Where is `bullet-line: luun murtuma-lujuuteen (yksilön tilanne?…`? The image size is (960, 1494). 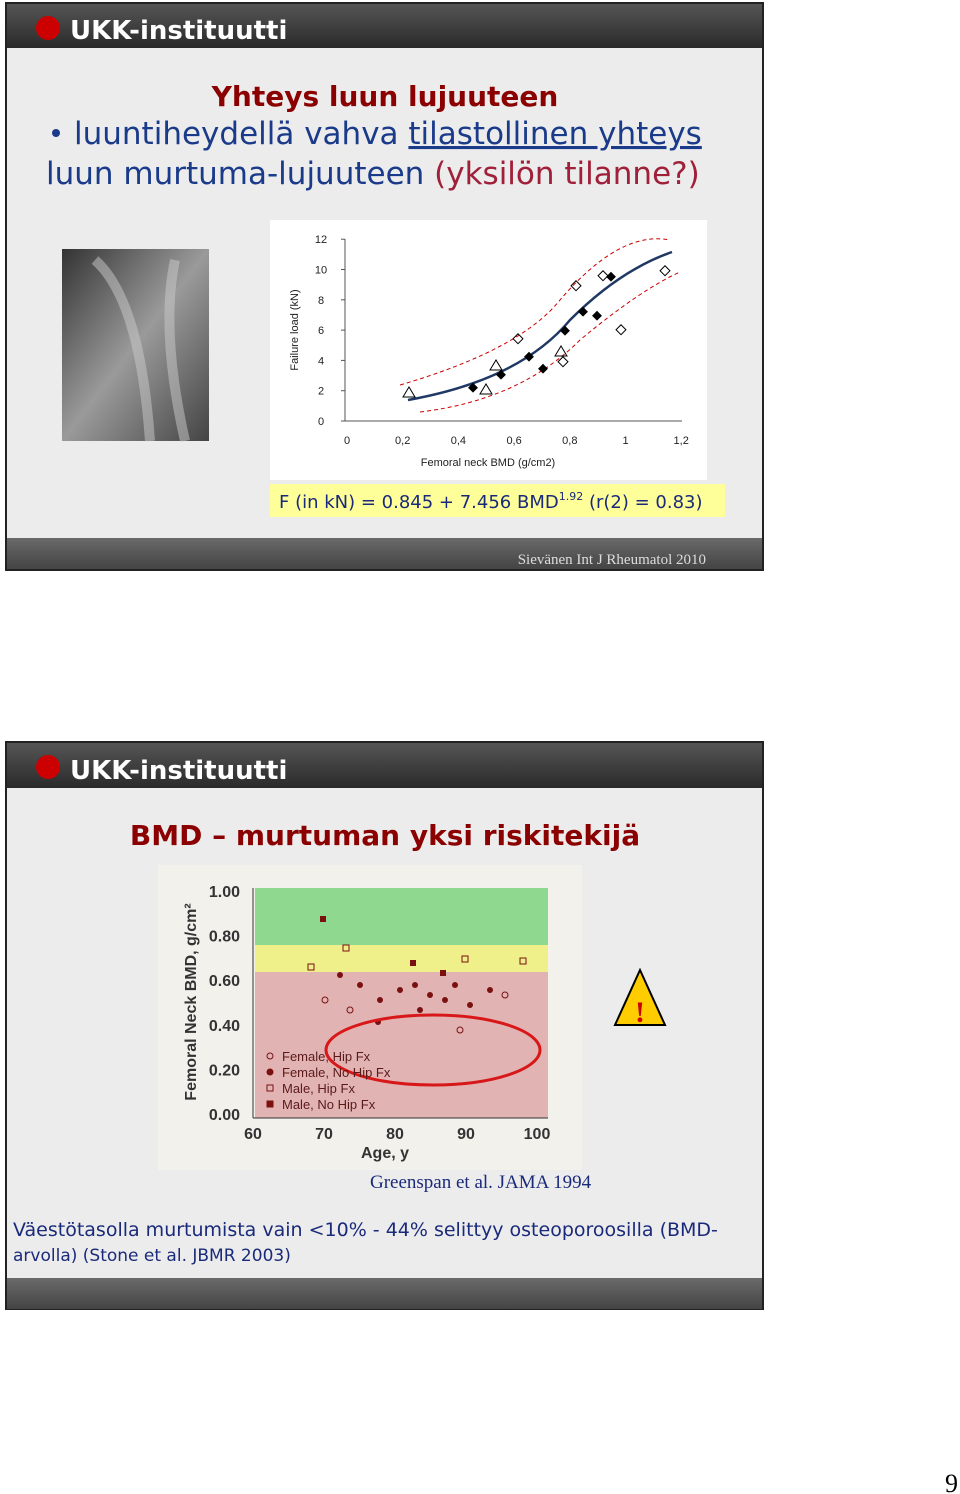 bullet-line: luun murtuma-lujuuteen (yksilön tilanne?… is located at coordinates (373, 174).